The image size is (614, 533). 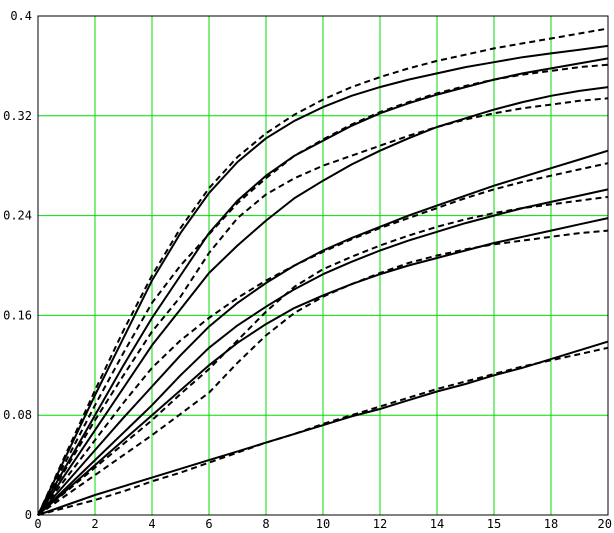 I want to click on x-tick-label: 6, so click(x=208, y=524).